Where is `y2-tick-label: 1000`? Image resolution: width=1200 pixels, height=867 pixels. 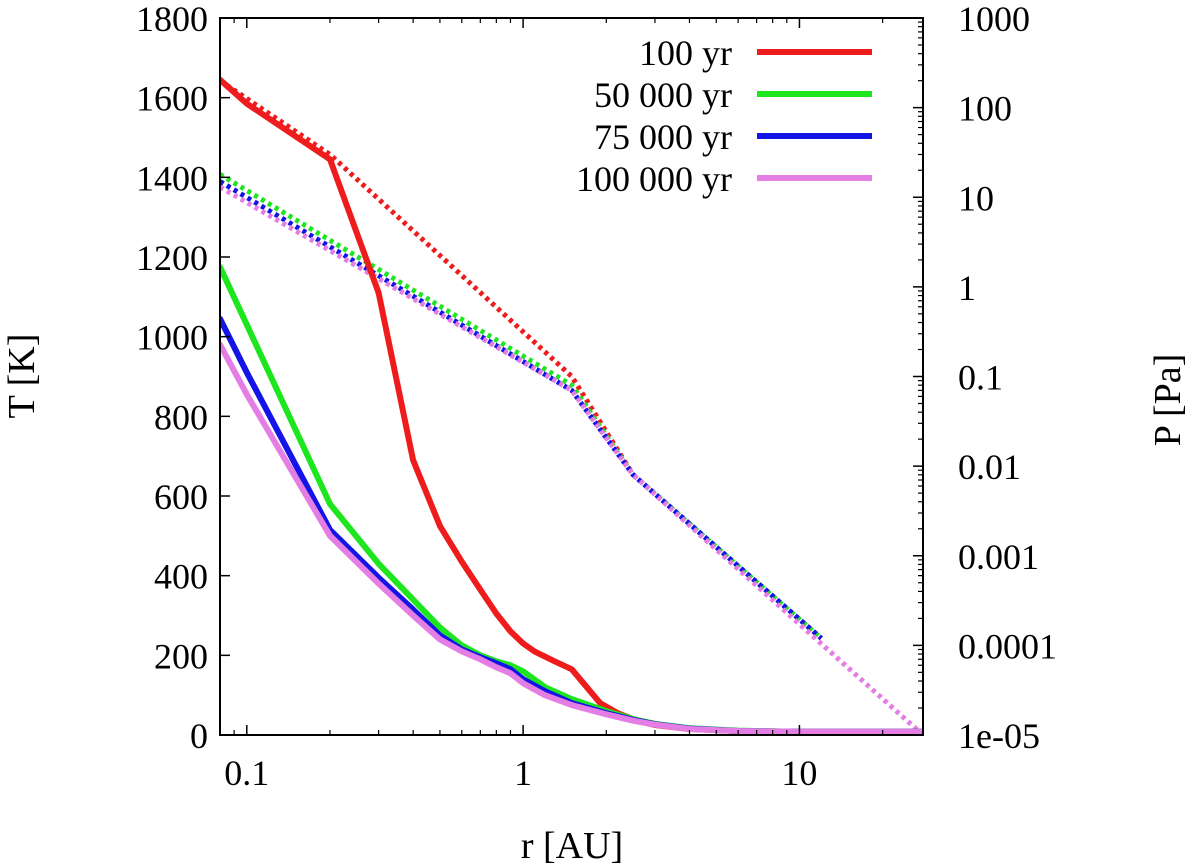 y2-tick-label: 1000 is located at coordinates (994, 19).